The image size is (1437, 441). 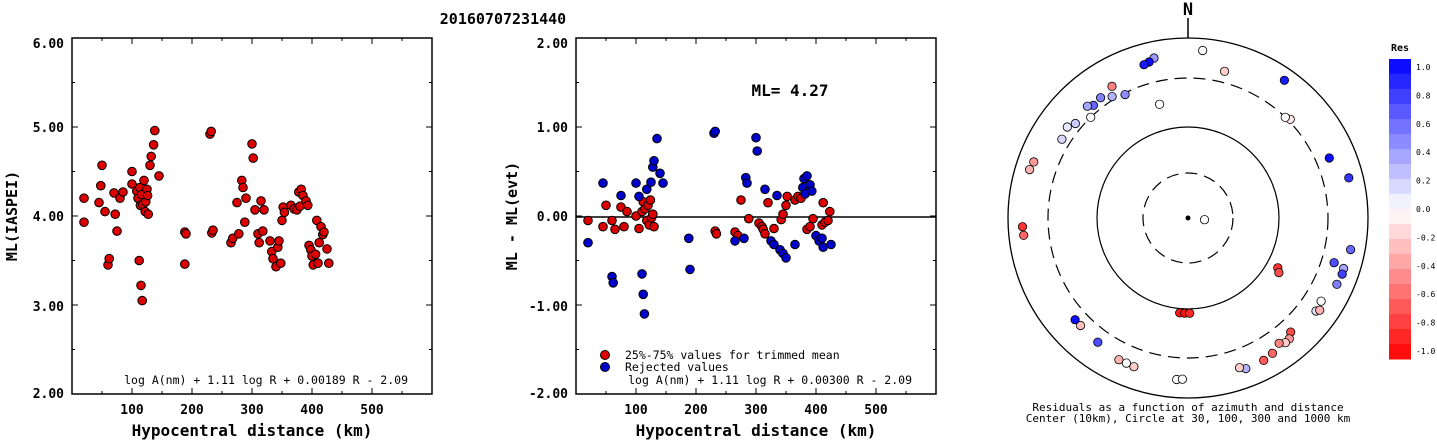 What do you see at coordinates (192, 410) in the screenshot?
I see `x-tick-label: 200` at bounding box center [192, 410].